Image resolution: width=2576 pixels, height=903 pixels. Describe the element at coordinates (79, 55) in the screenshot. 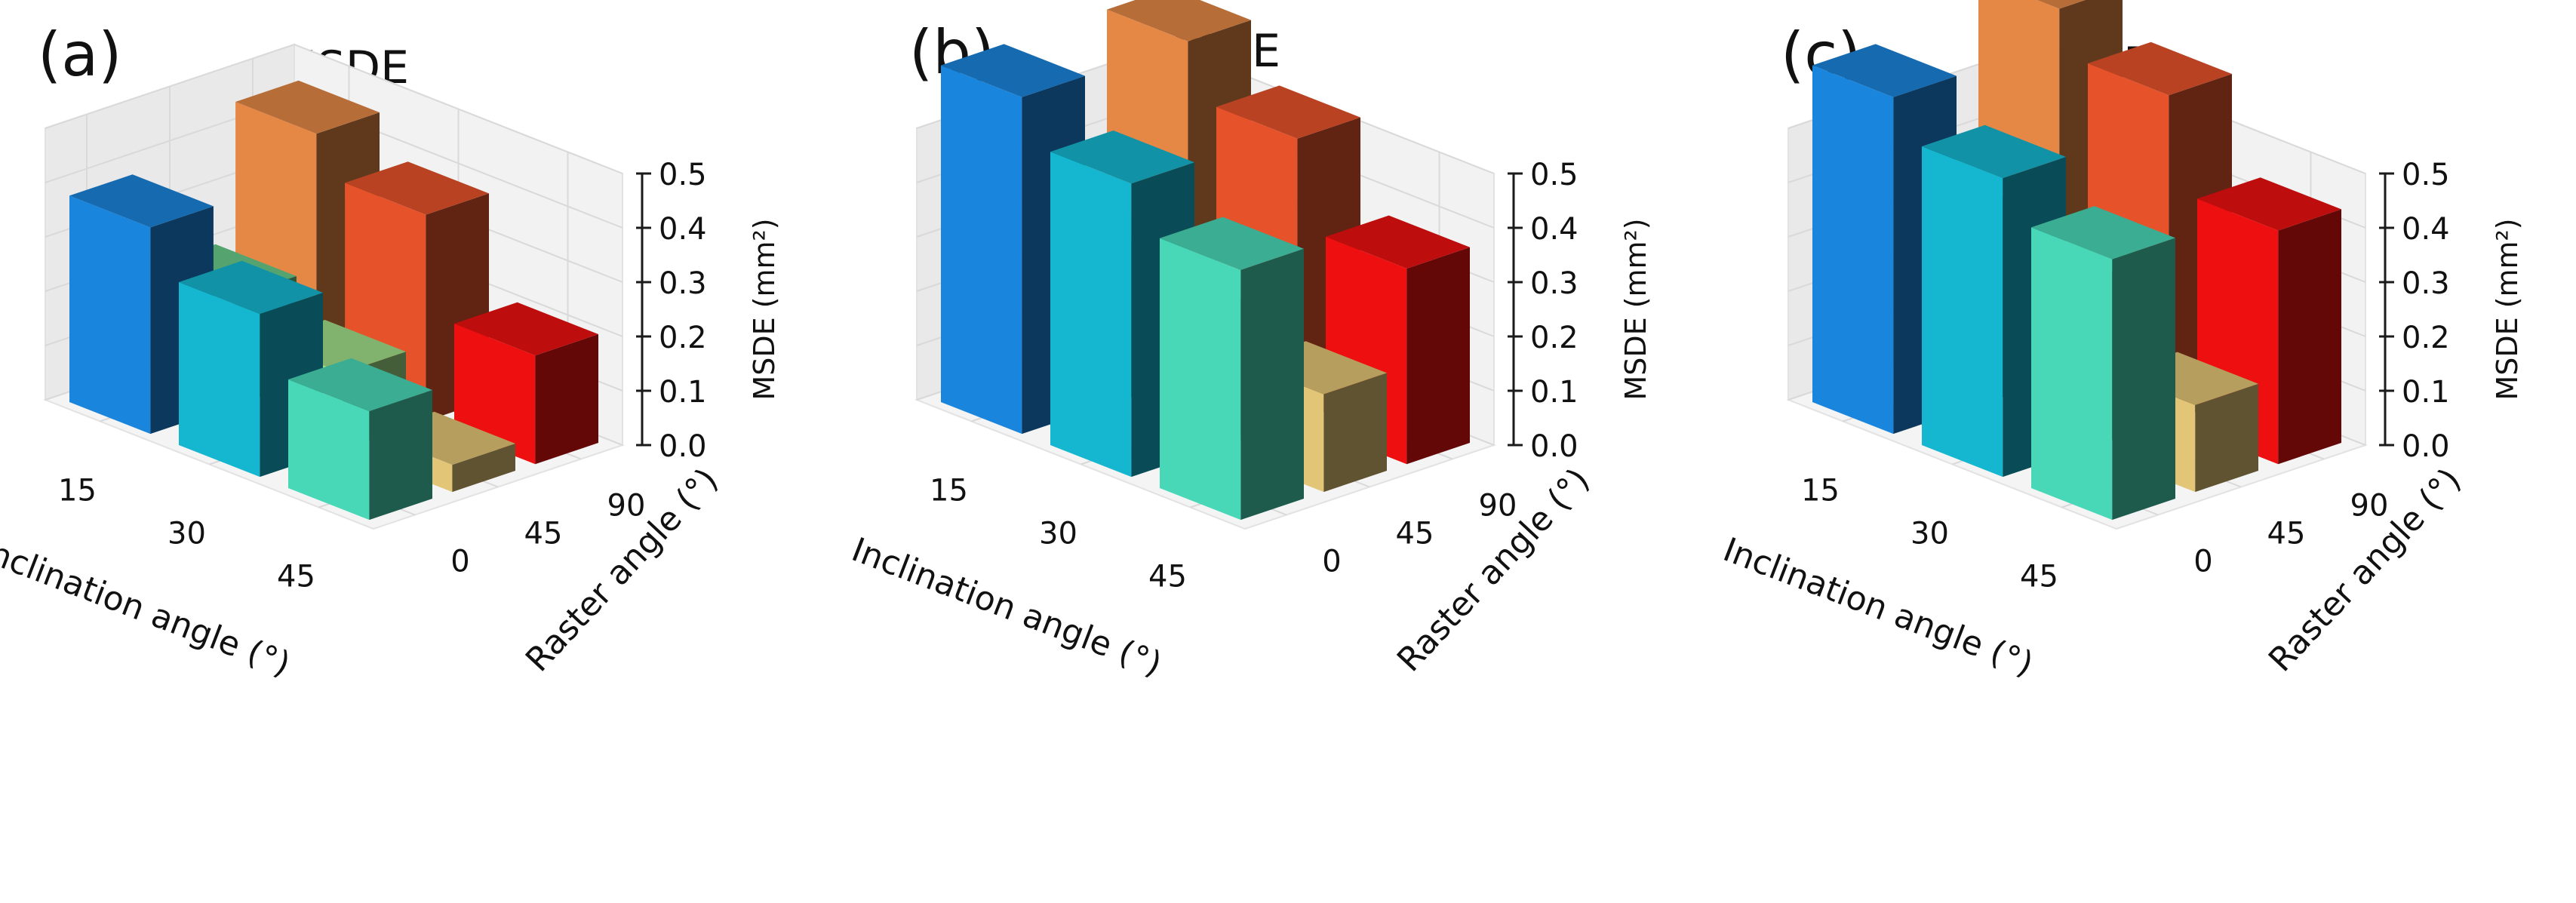

I see `panel-label-a: (a)` at that location.